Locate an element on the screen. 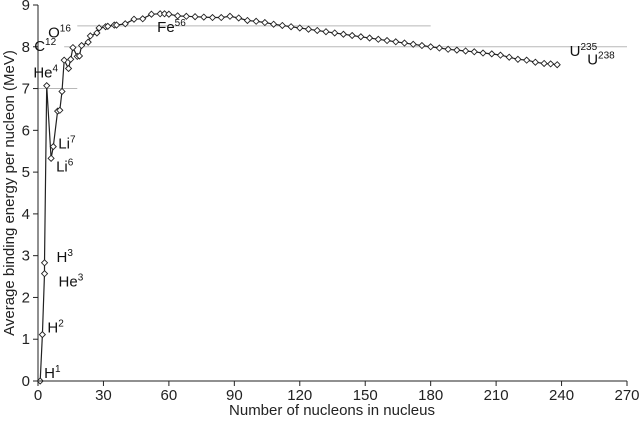 The width and height of the screenshot is (640, 421). y-tick-label: 5 is located at coordinates (26, 172).